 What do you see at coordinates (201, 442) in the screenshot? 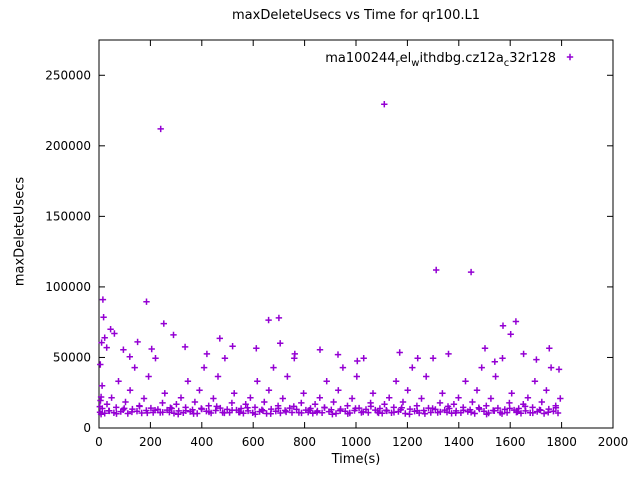
I see `x-tick-label: 400` at bounding box center [201, 442].